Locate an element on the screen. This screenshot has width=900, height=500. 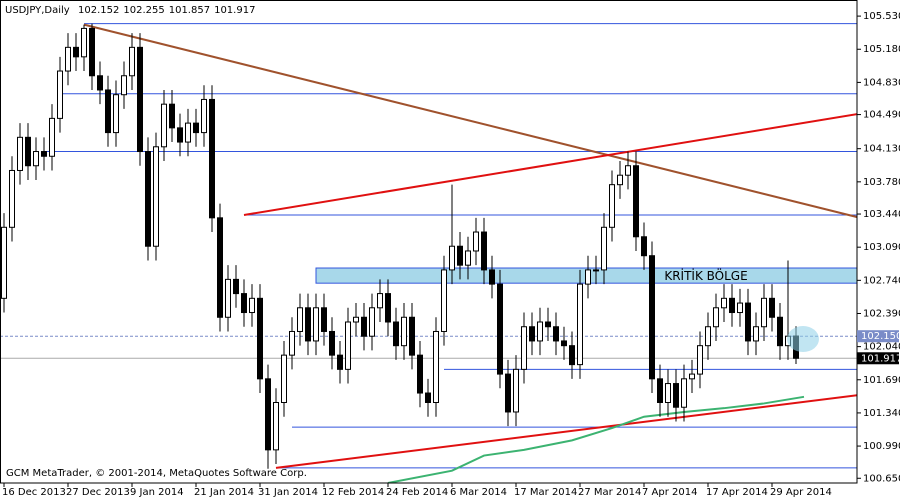
y-tick-label: 102.040 is located at coordinates (881, 347).